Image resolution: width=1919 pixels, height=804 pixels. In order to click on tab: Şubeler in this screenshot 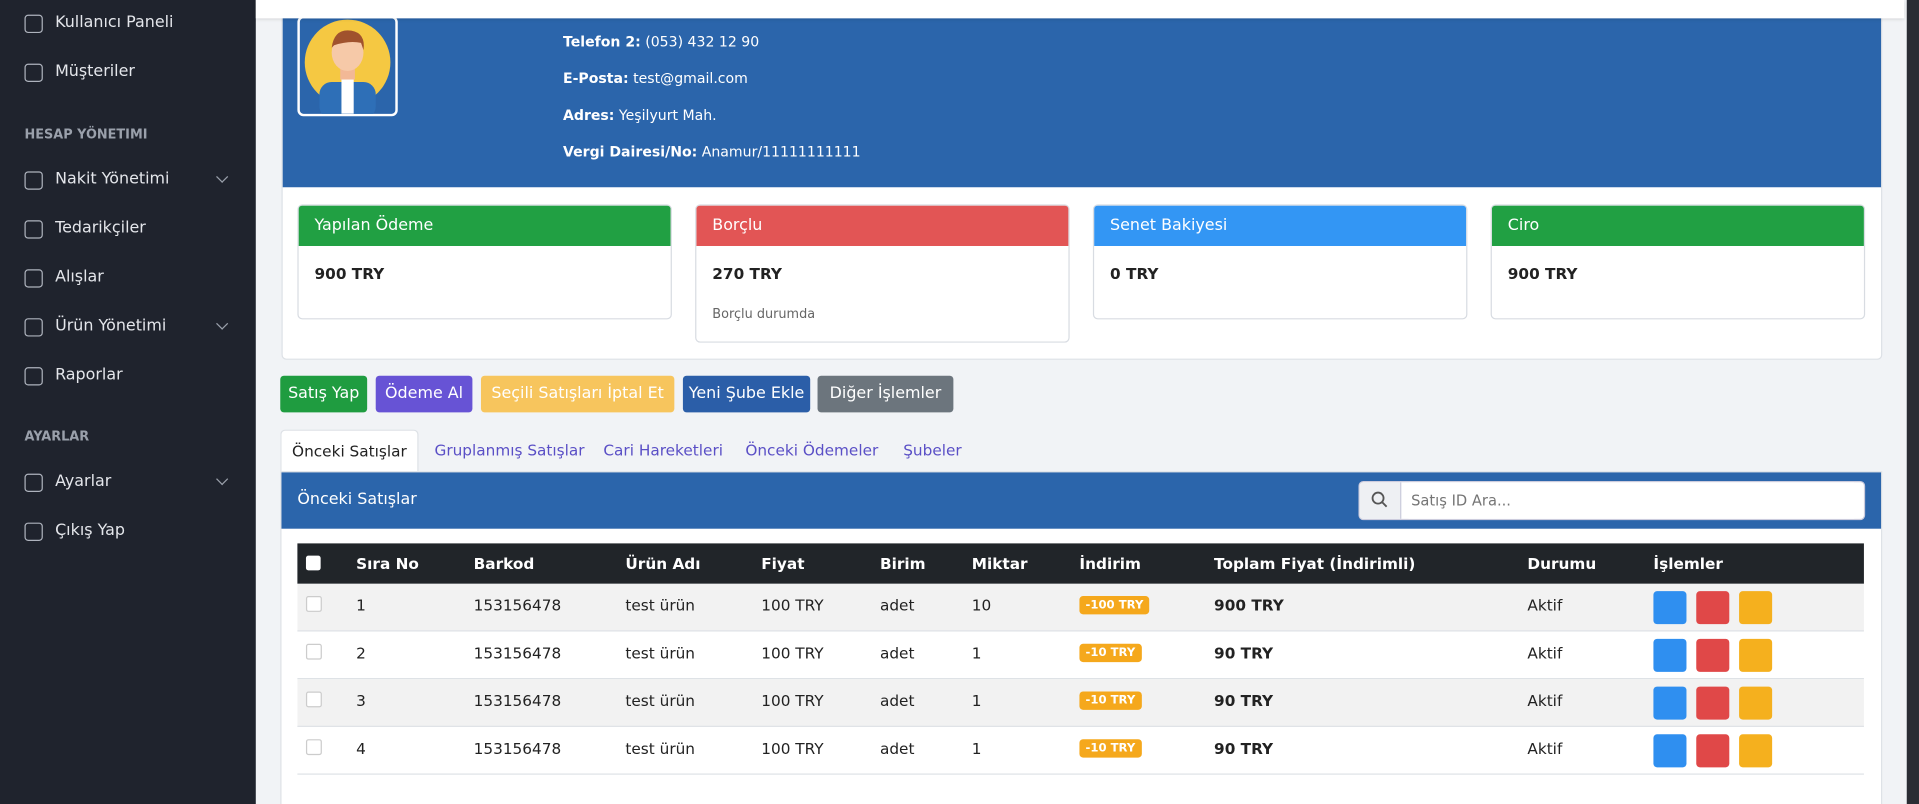, I will do `click(932, 449)`.